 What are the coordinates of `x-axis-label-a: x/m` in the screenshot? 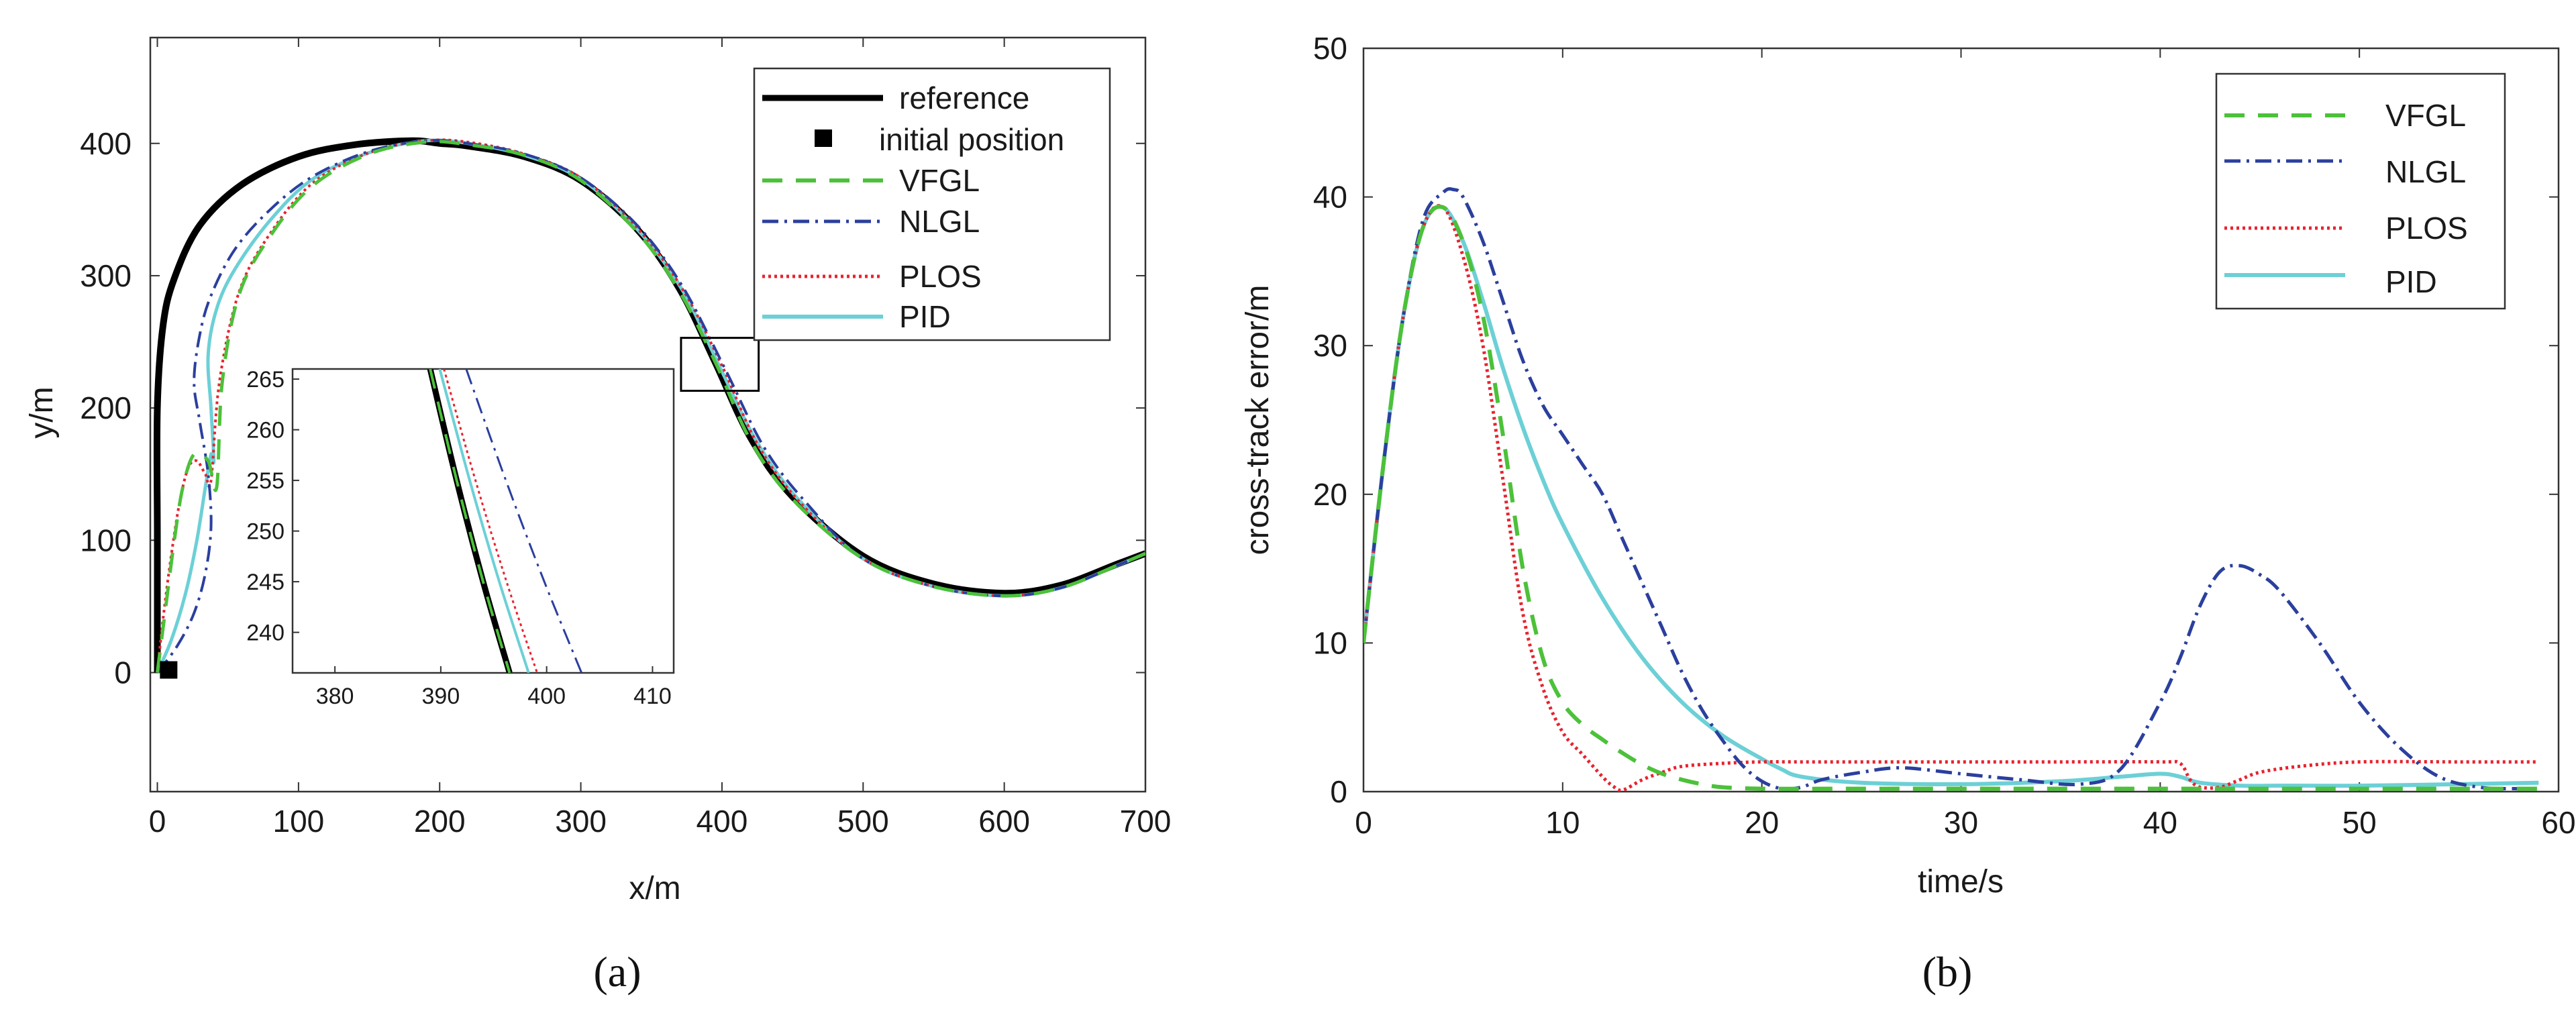 It's located at (654, 888).